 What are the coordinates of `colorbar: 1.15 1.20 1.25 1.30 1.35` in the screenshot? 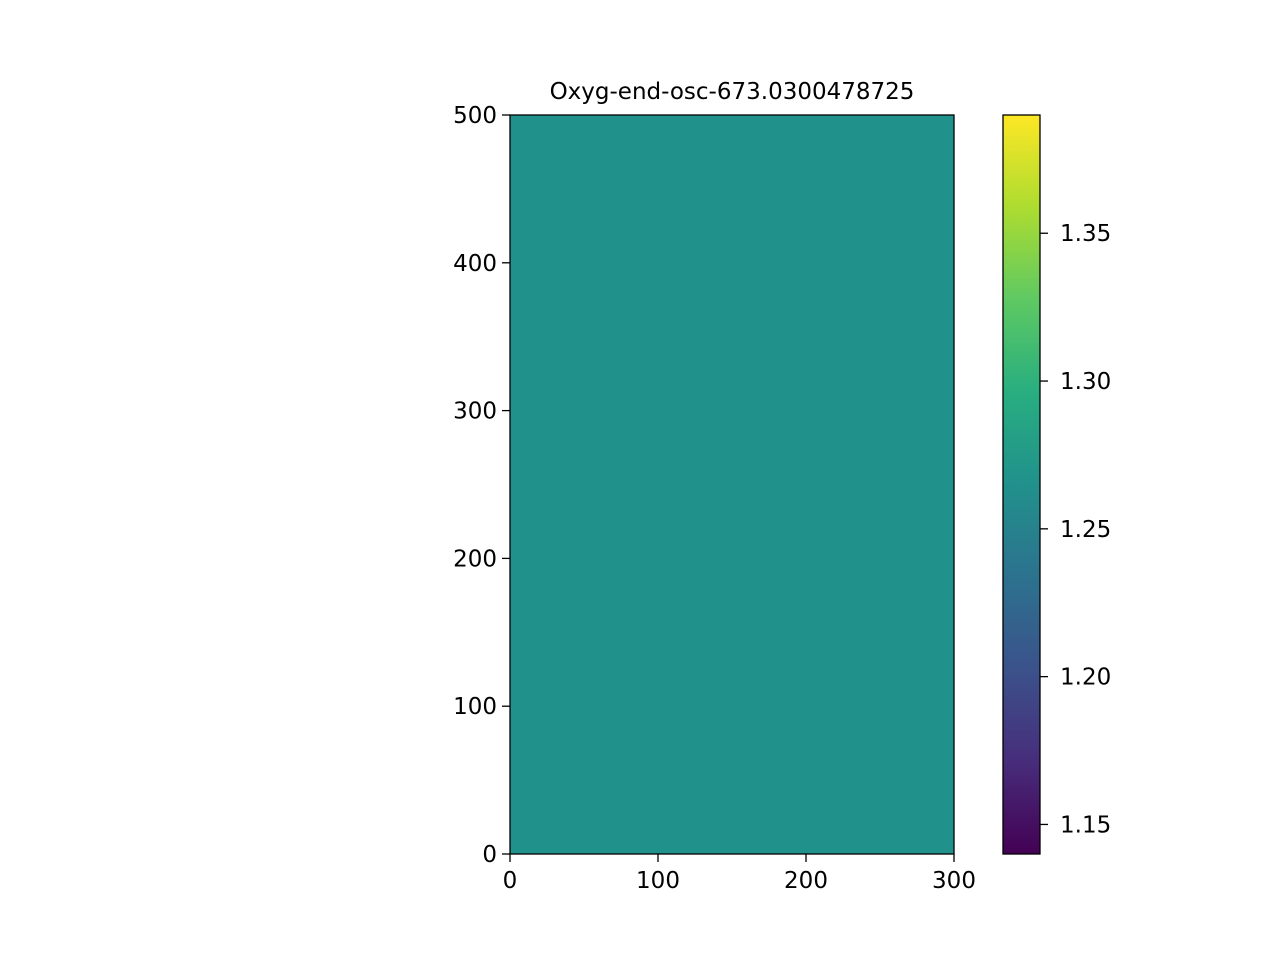 It's located at (1056, 484).